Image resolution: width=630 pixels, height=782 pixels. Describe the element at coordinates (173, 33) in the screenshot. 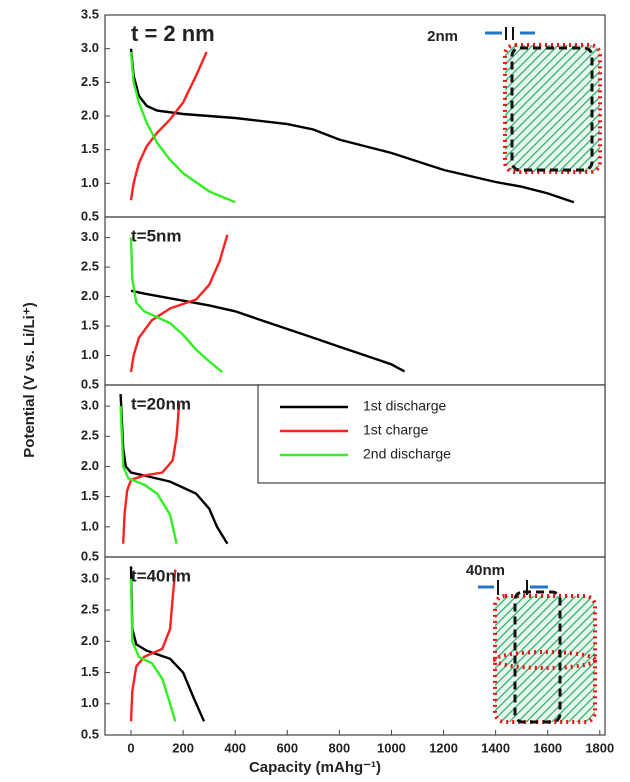

I see `panel-title: t = 2 nm` at that location.